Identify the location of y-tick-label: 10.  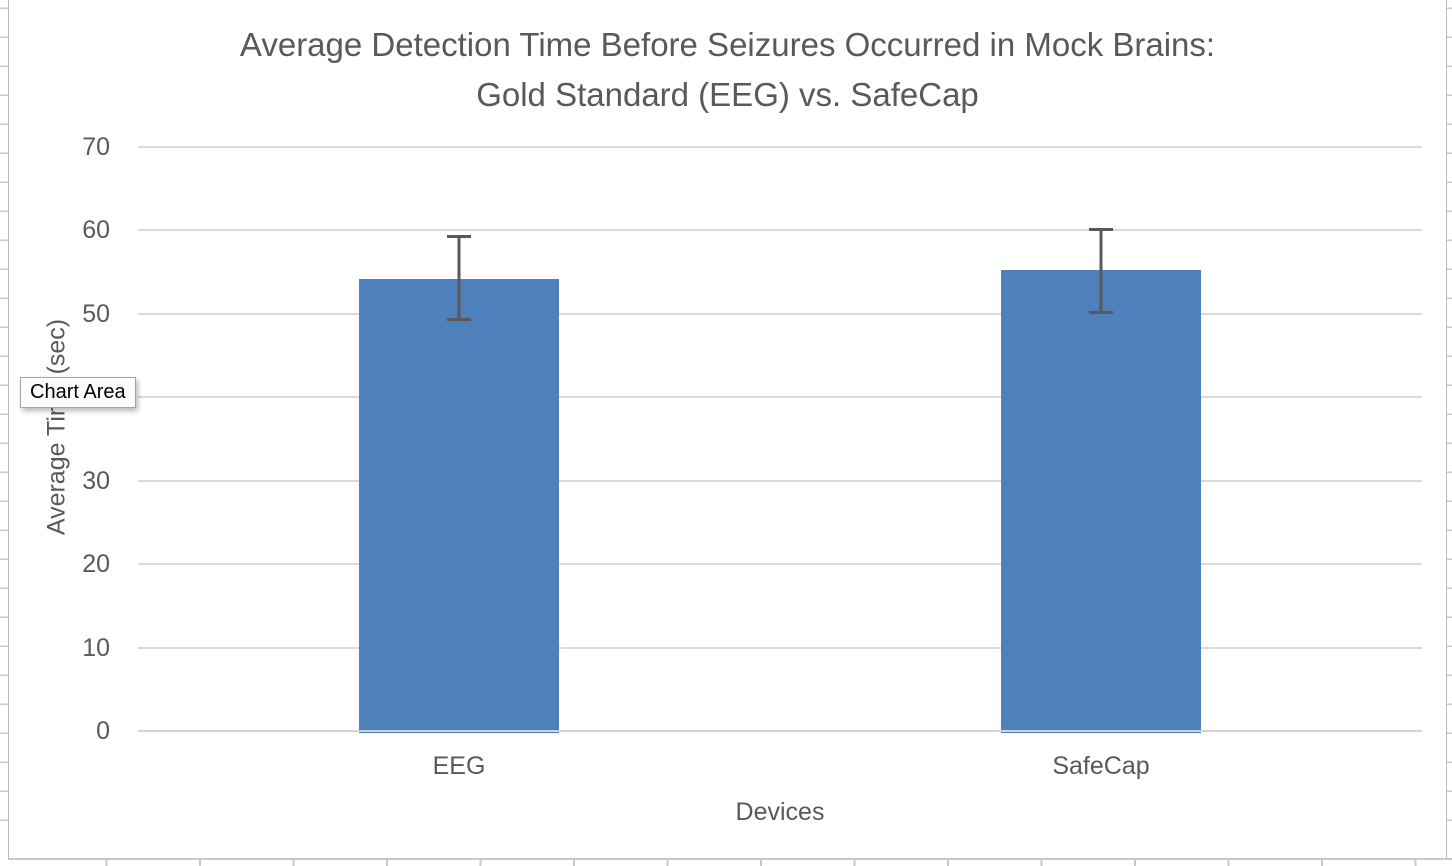
(96, 647).